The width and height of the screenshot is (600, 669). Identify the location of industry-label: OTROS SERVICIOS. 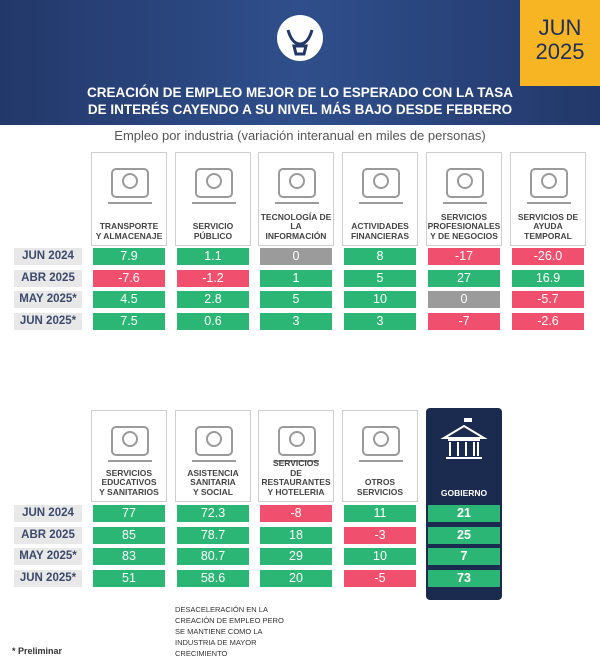
(380, 487).